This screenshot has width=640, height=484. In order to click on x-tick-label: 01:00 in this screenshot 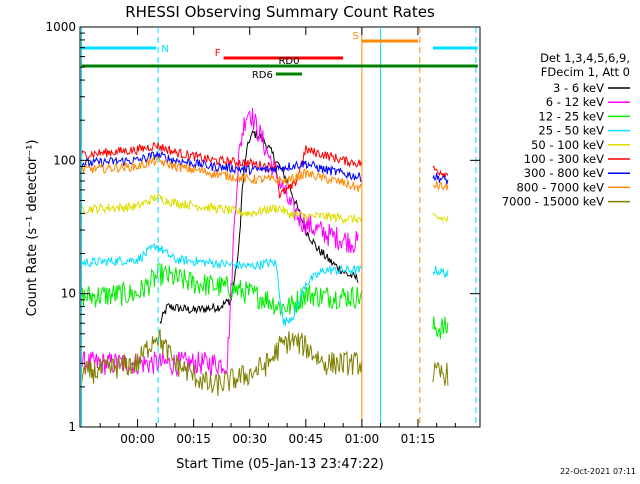, I will do `click(362, 439)`.